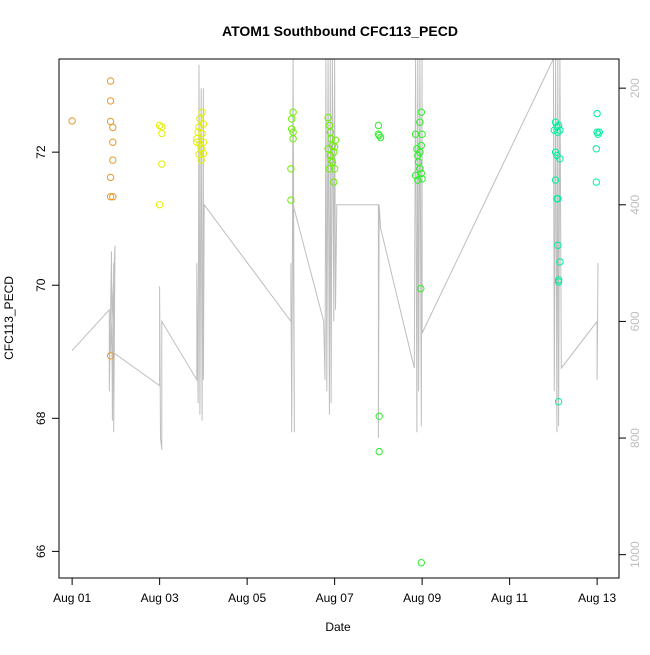  I want to click on x-tick-label: Aug 11, so click(509, 598).